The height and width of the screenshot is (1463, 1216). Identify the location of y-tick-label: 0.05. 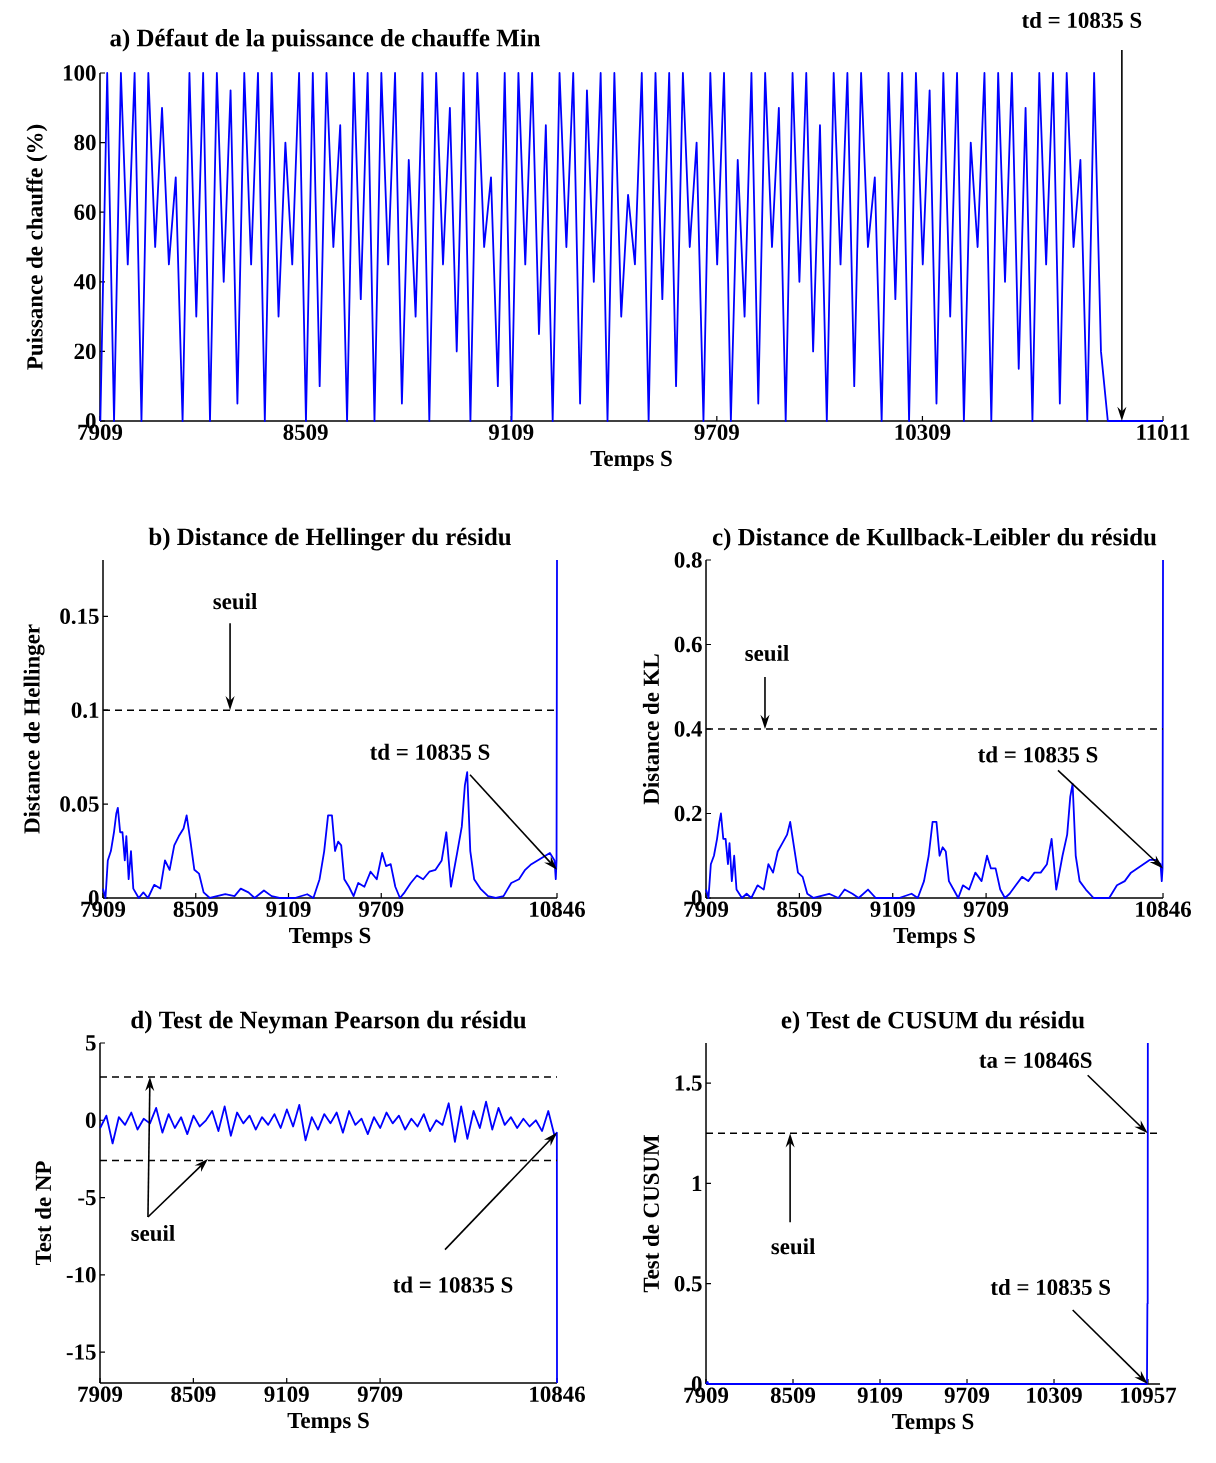
(79, 804).